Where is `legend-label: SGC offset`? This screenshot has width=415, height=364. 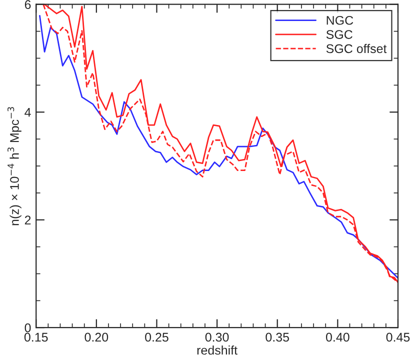
legend-label: SGC offset is located at coordinates (356, 49).